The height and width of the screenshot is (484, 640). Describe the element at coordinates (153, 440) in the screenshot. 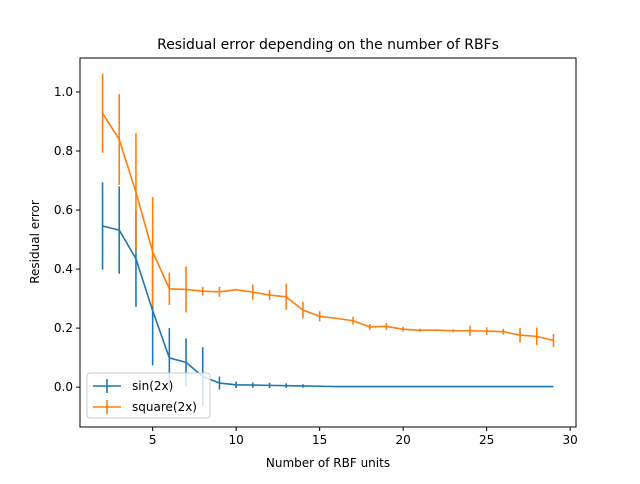

I see `x-tick-label: 5` at that location.